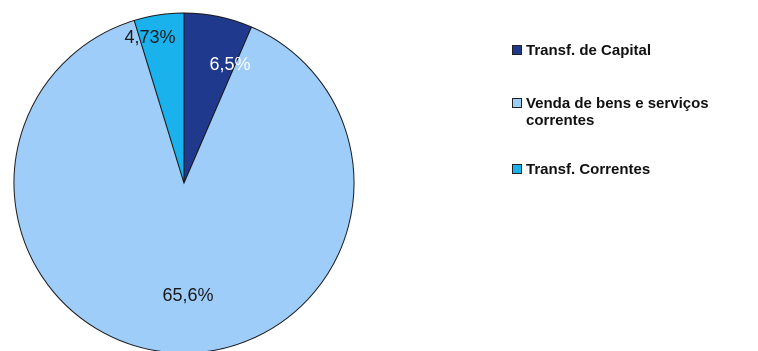 The image size is (758, 351). I want to click on legend-label-venda-bens: Venda de bens e serviços correntes, so click(617, 112).